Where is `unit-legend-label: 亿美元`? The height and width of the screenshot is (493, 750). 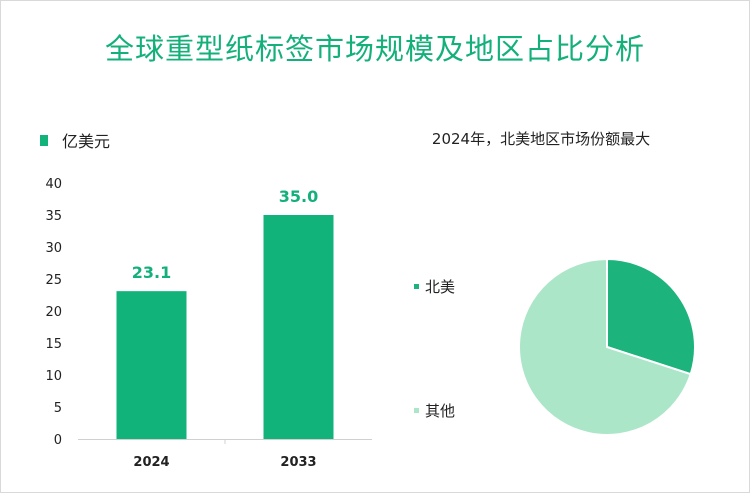
unit-legend-label: 亿美元 is located at coordinates (86, 141).